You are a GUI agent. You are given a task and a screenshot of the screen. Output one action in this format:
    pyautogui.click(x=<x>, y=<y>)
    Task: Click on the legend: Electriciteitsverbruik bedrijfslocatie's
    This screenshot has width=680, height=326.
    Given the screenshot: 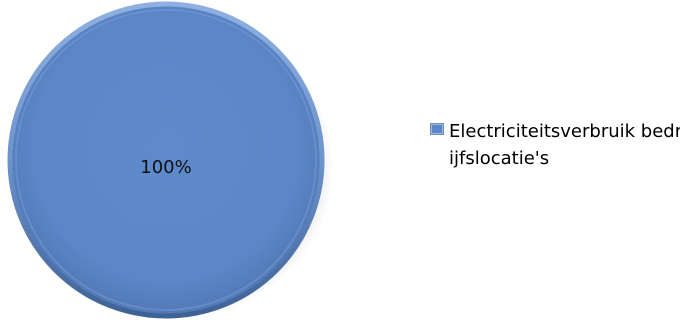 What is the action you would take?
    pyautogui.click(x=555, y=145)
    